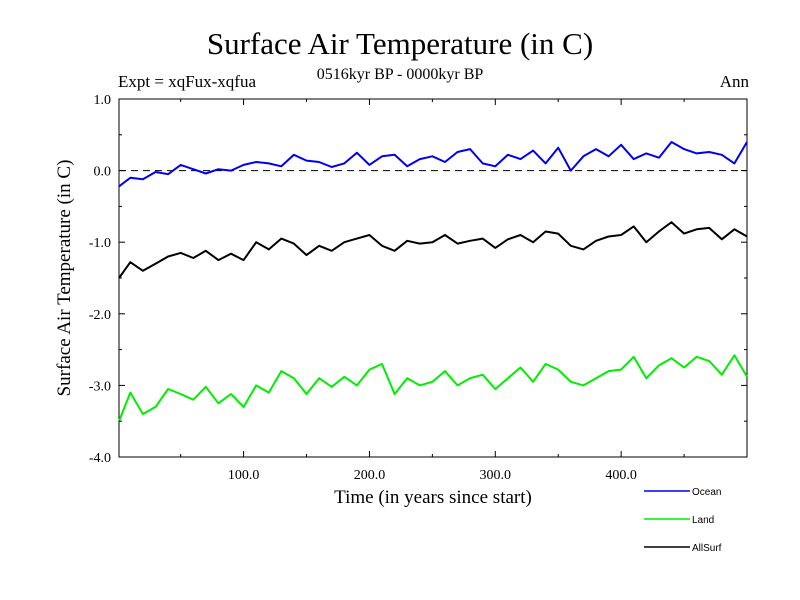 The width and height of the screenshot is (800, 600). Describe the element at coordinates (103, 172) in the screenshot. I see `y-tick-label: 0.0` at that location.